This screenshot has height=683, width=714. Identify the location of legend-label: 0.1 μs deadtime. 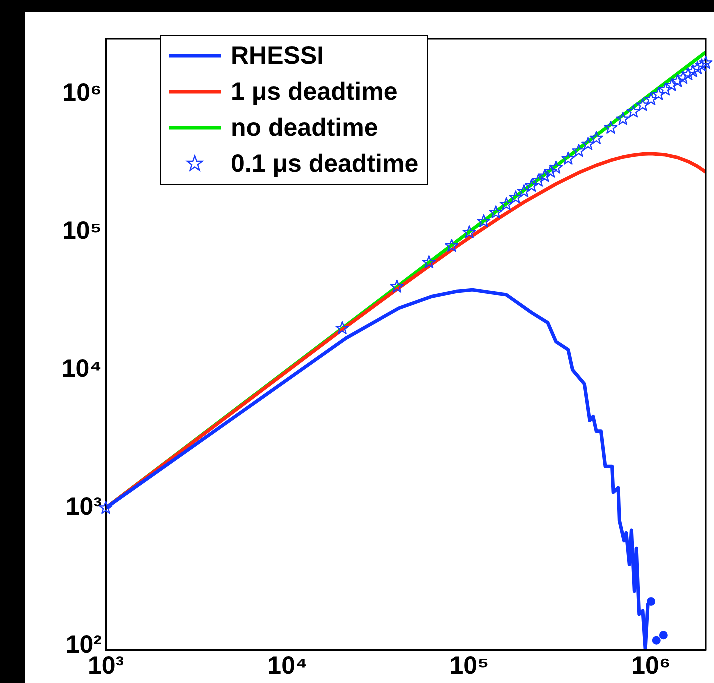
(325, 164).